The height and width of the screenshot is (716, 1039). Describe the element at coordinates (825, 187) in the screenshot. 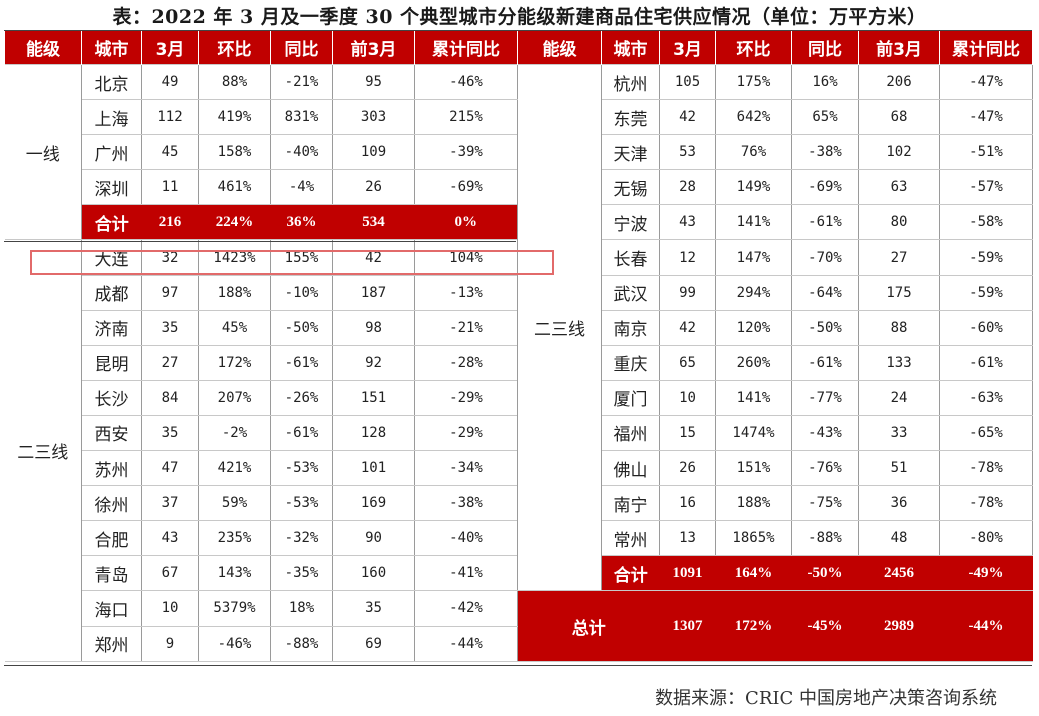

I see `cell-yoy: -69%` at that location.